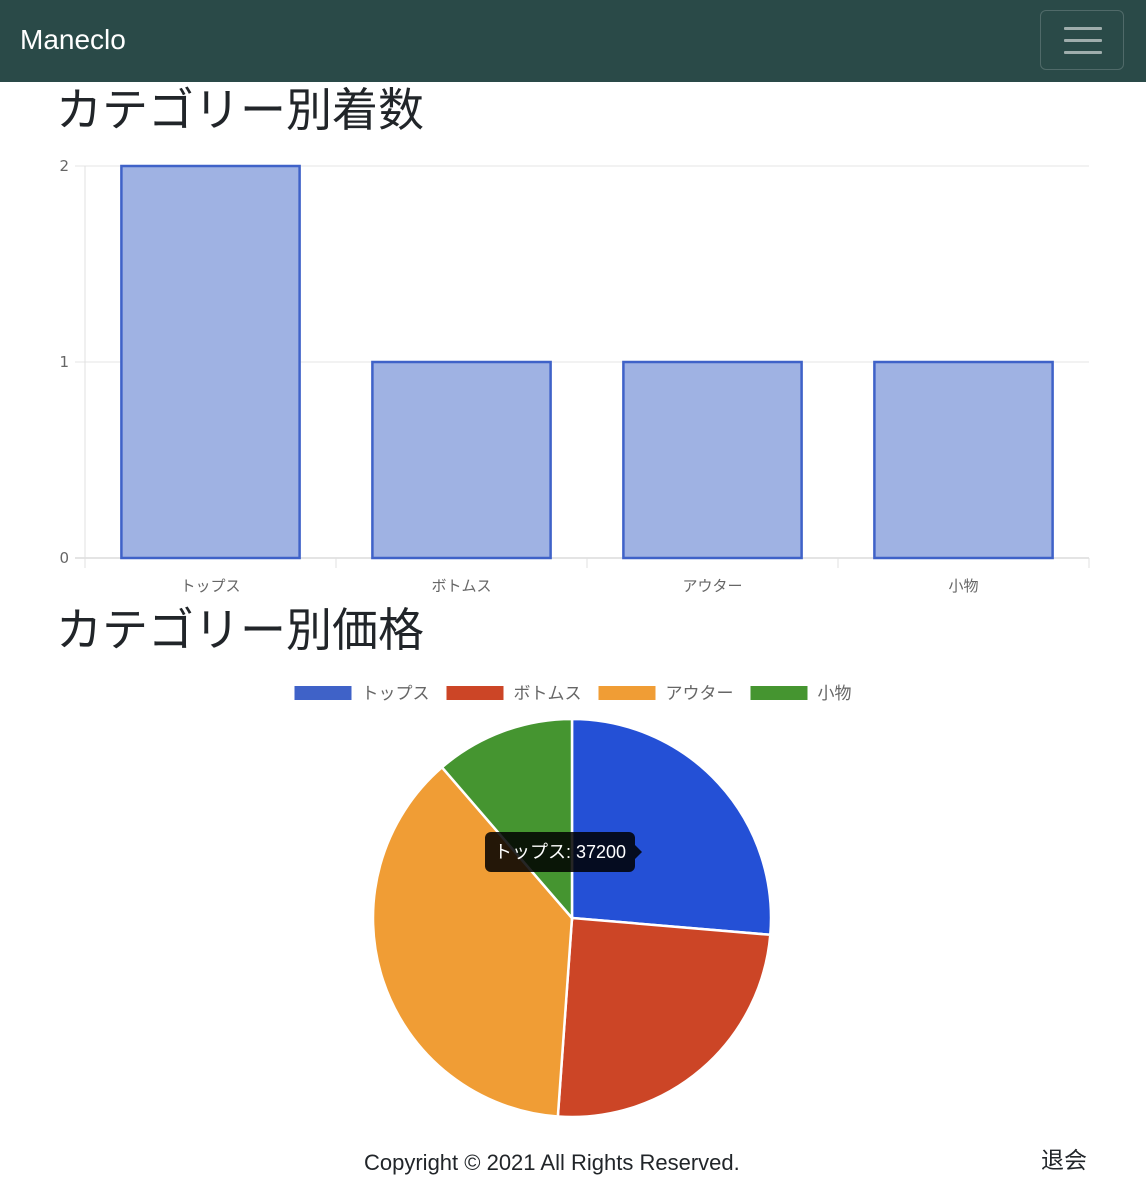 This screenshot has width=1146, height=1198. I want to click on copyright-text: Copyright © 2021 All Rights Reserved., so click(552, 1162).